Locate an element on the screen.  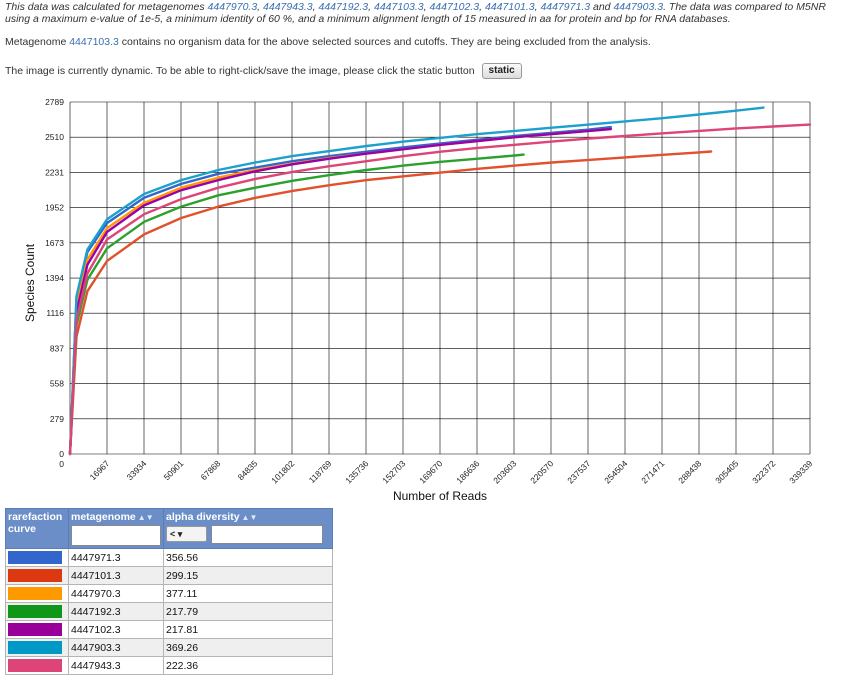
alpha-filter: < ▾ is located at coordinates (248, 533).